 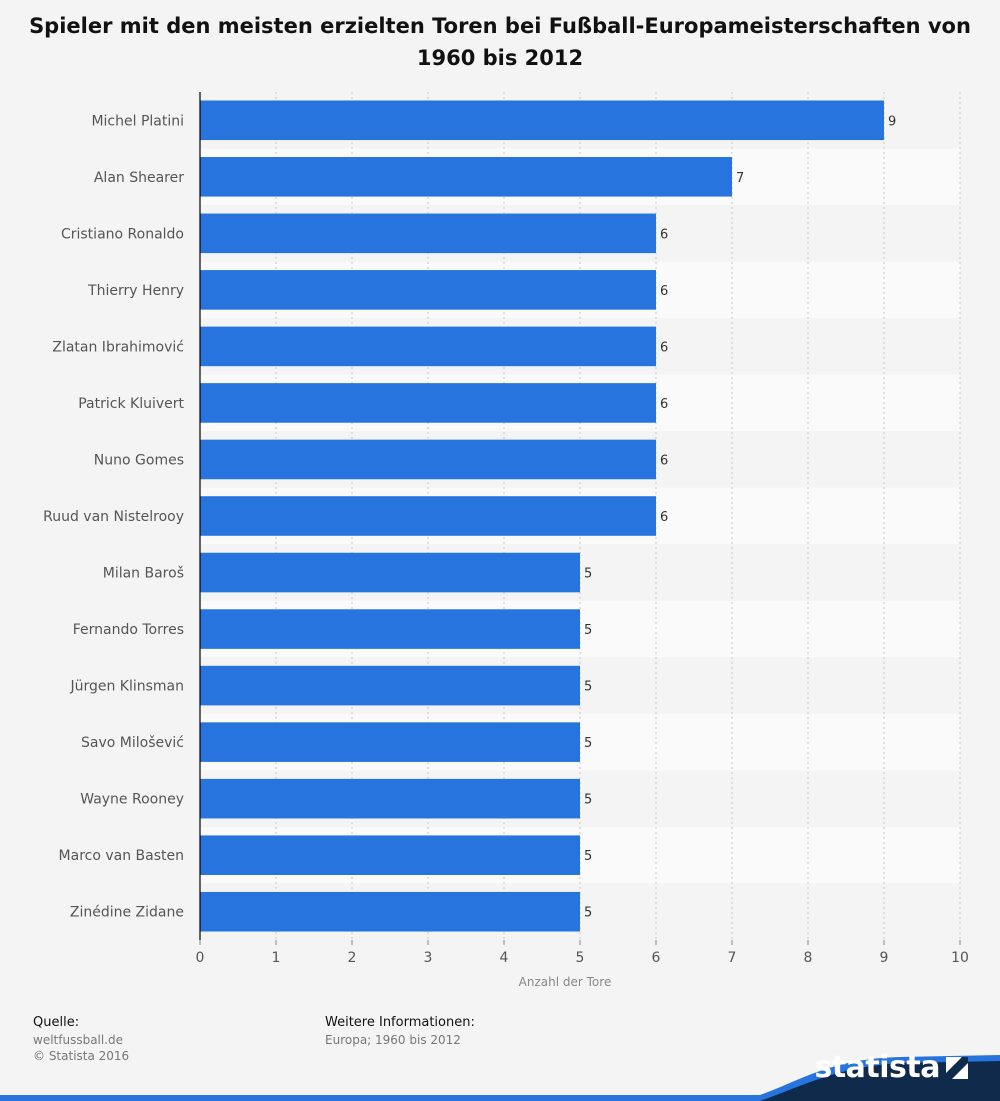 What do you see at coordinates (121, 856) in the screenshot?
I see `category-label: Marco van Basten` at bounding box center [121, 856].